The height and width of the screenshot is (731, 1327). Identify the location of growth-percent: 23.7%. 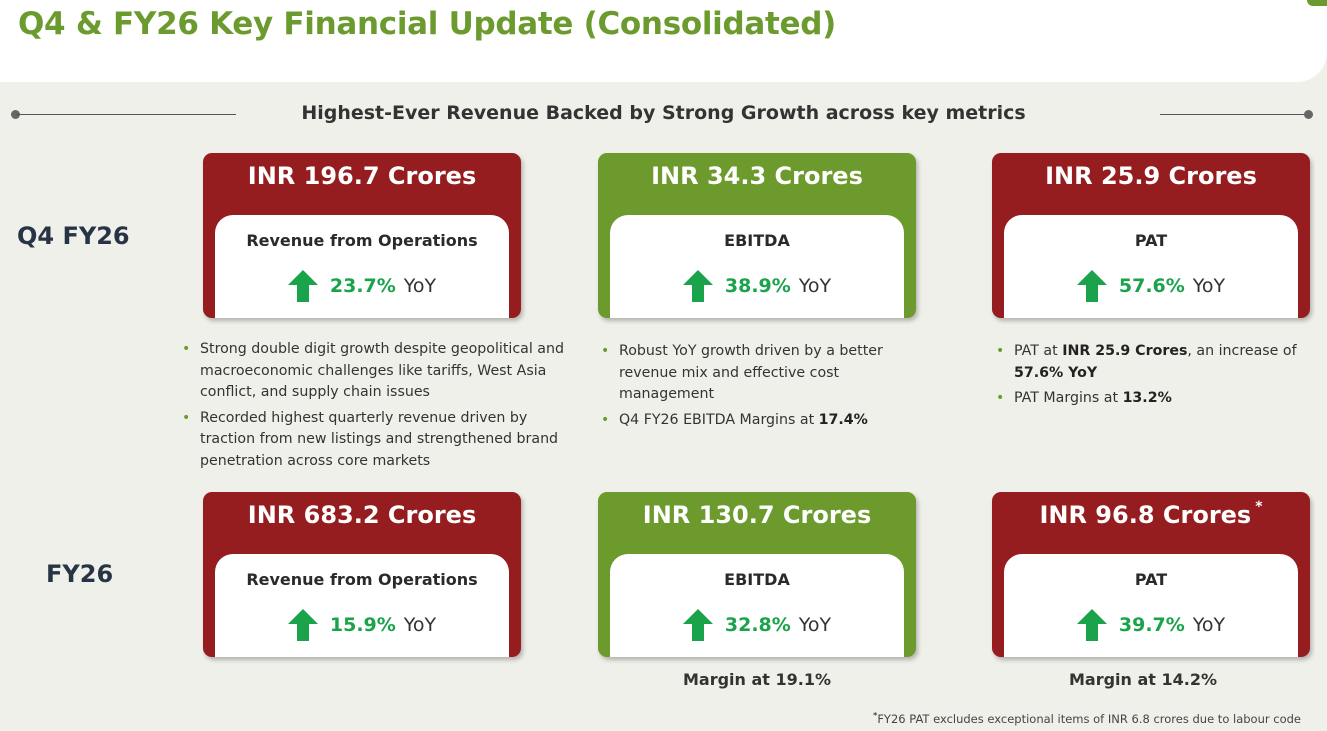
(362, 286).